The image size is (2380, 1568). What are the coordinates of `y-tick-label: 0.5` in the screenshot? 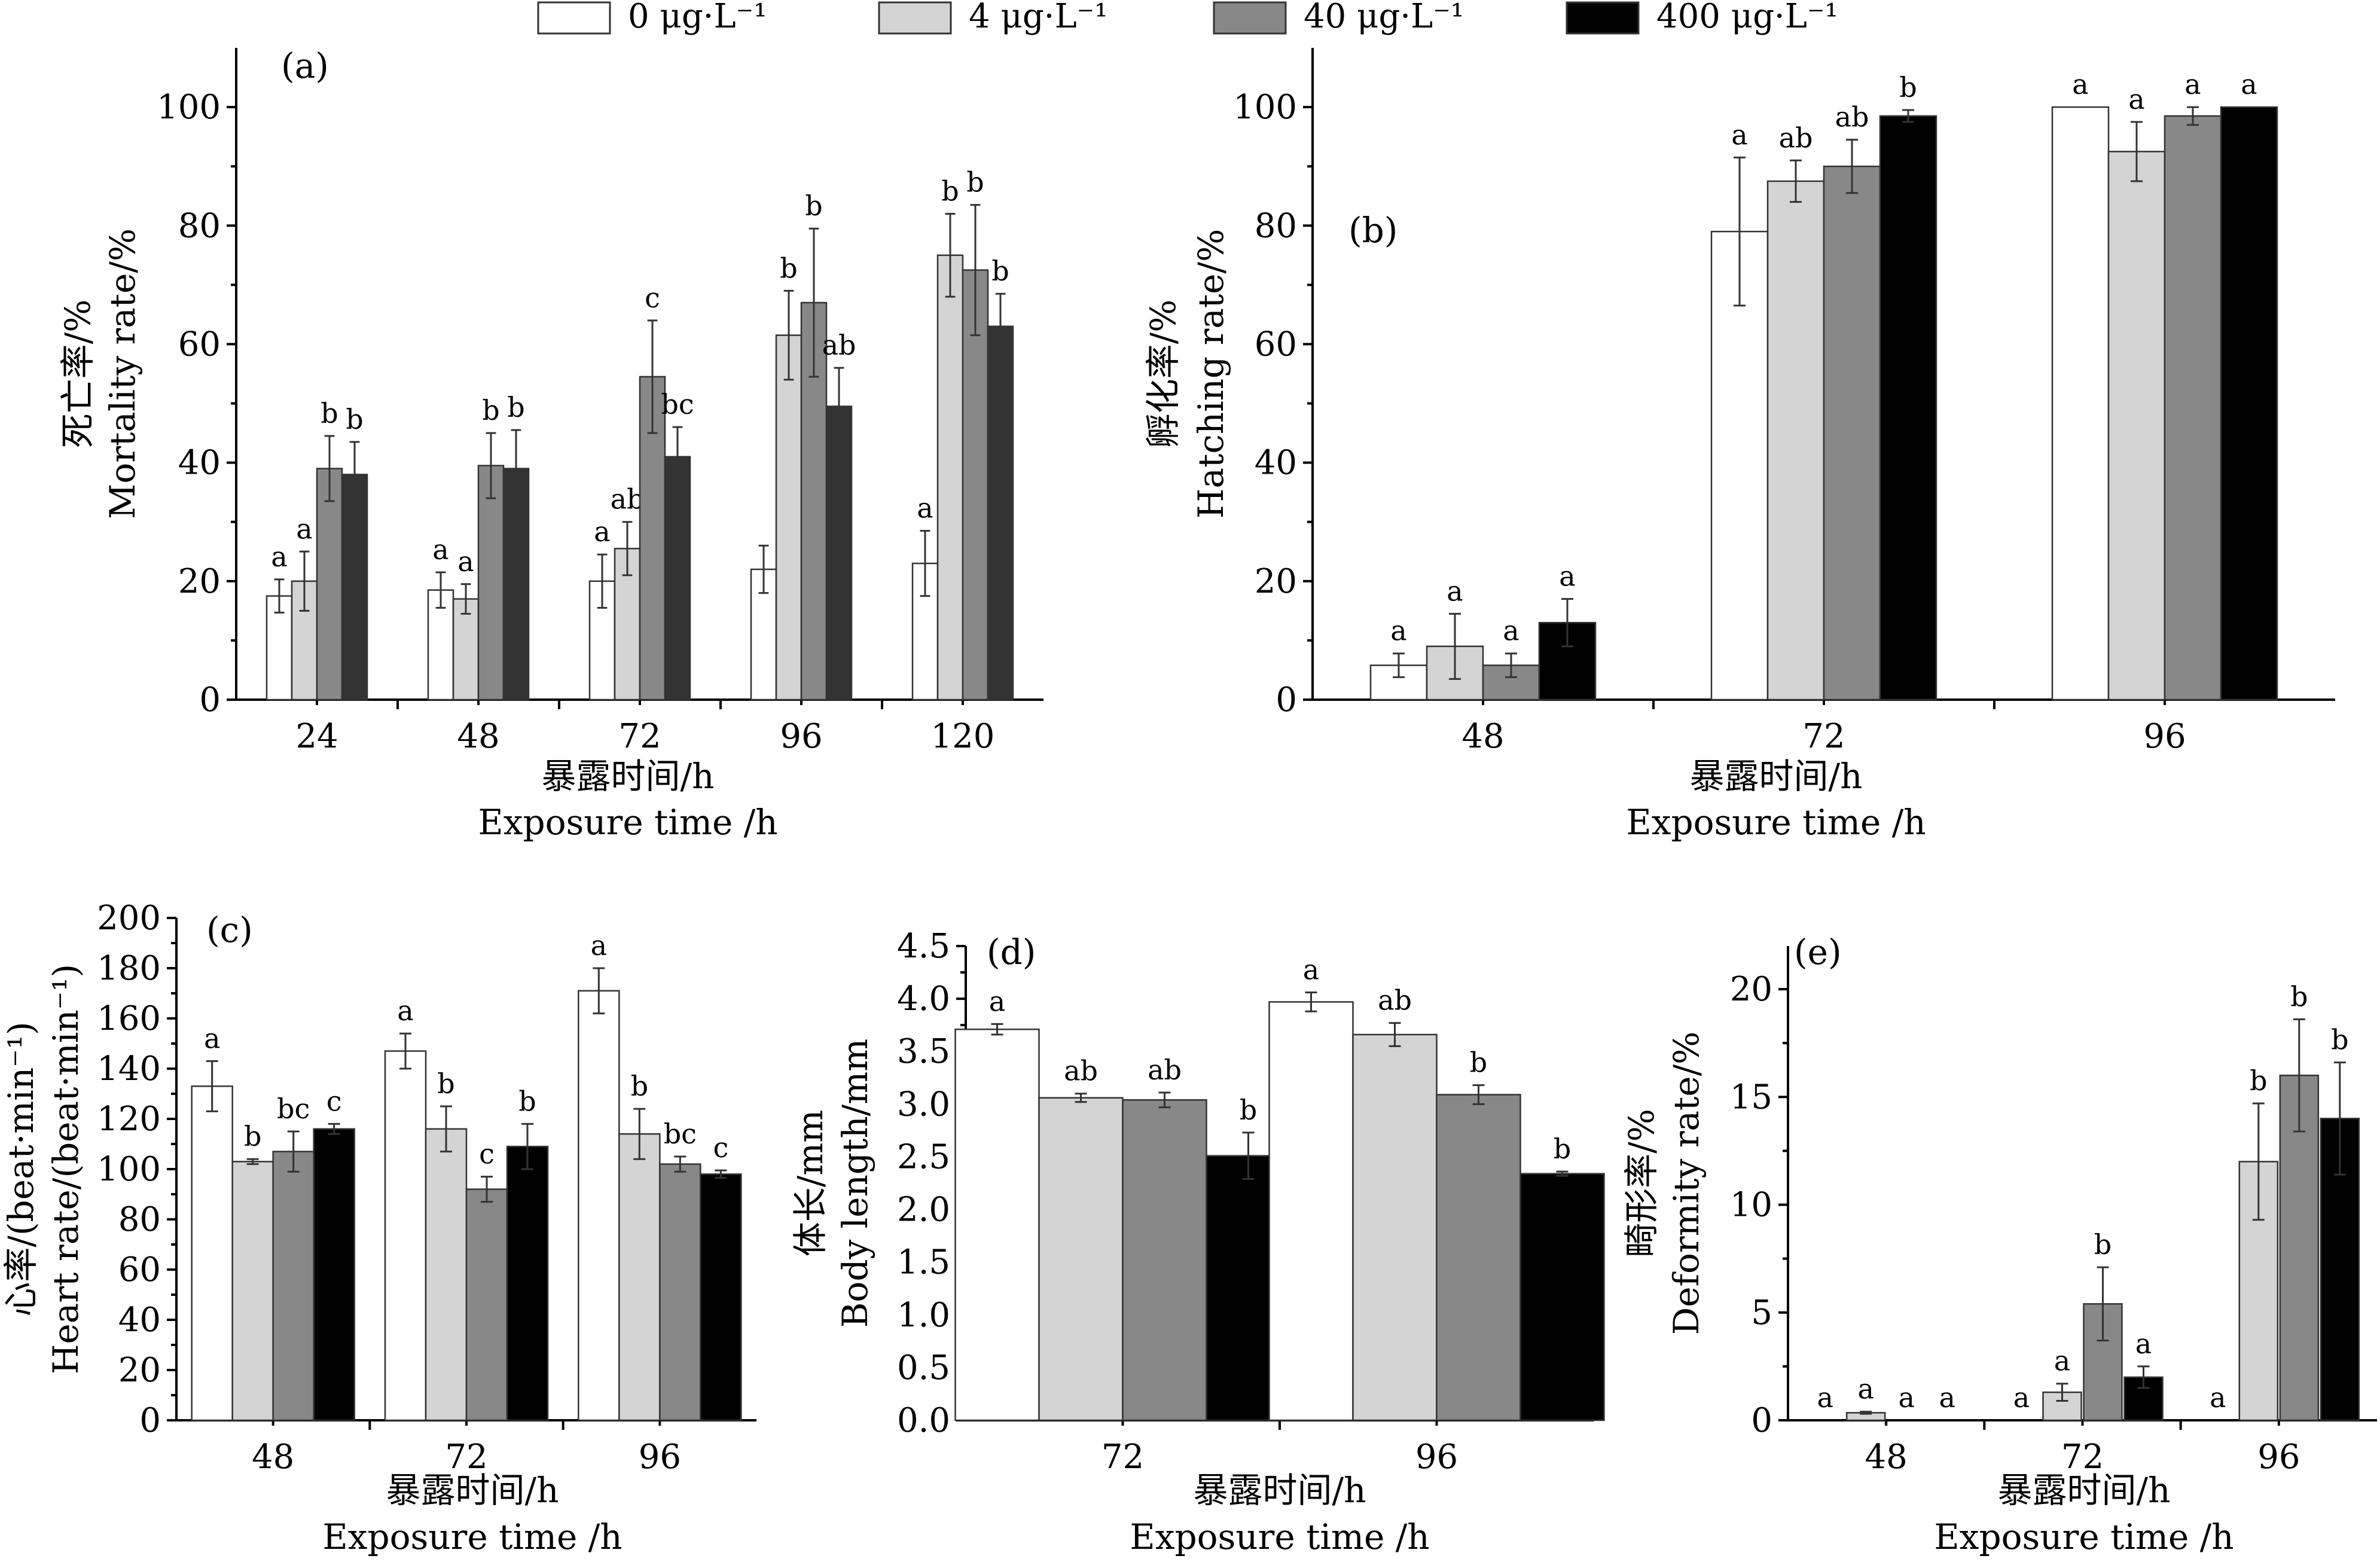 It's located at (923, 1368).